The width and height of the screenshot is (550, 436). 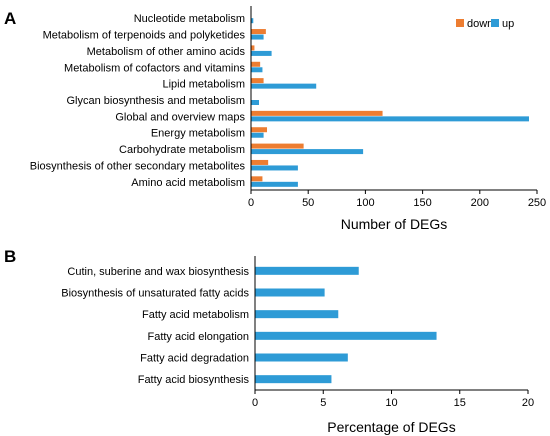 I want to click on category-label: Carbohydrate metabolism, so click(x=182, y=150).